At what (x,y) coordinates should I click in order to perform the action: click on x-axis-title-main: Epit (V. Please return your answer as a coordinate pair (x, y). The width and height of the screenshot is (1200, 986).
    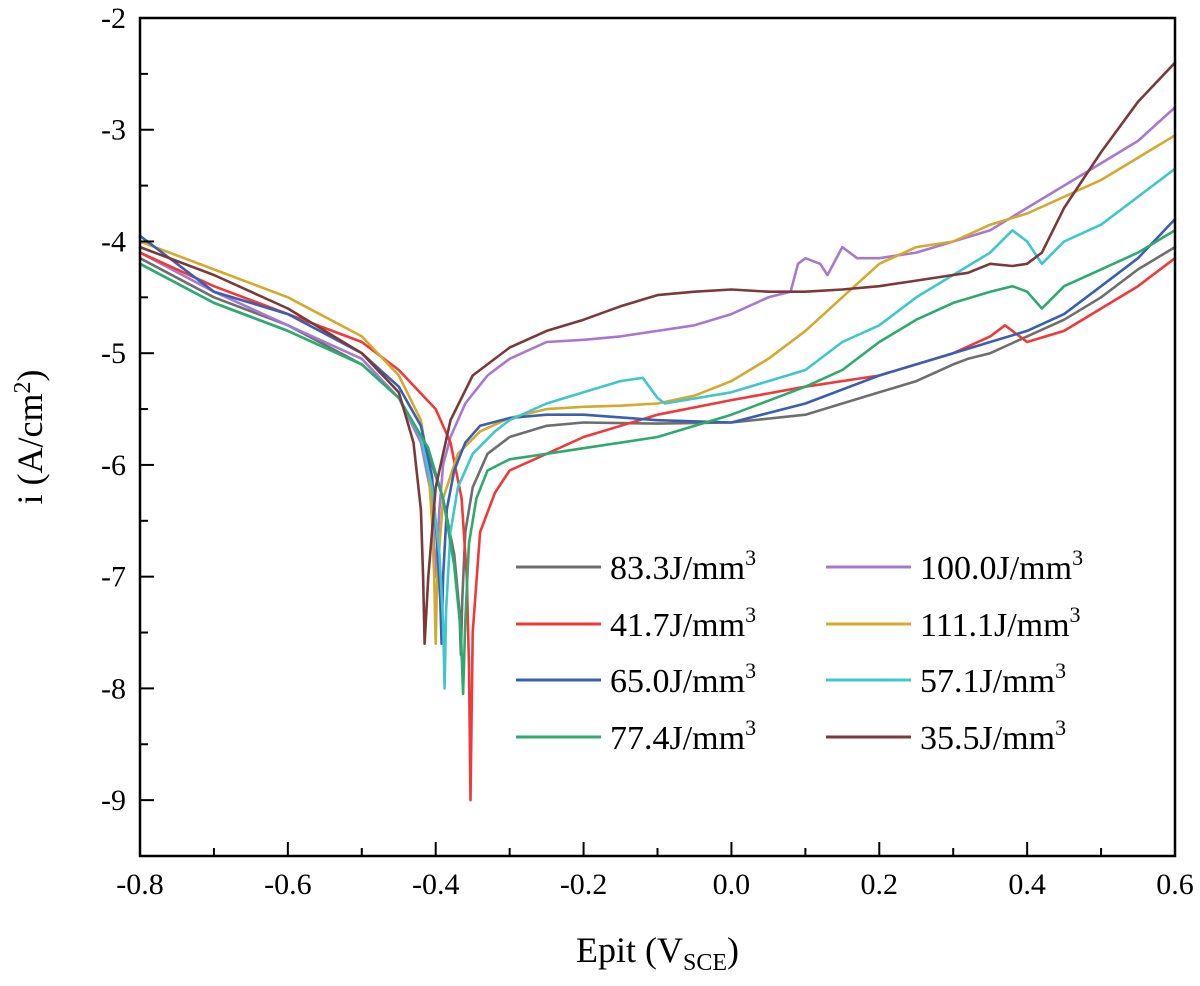
    Looking at the image, I should click on (629, 950).